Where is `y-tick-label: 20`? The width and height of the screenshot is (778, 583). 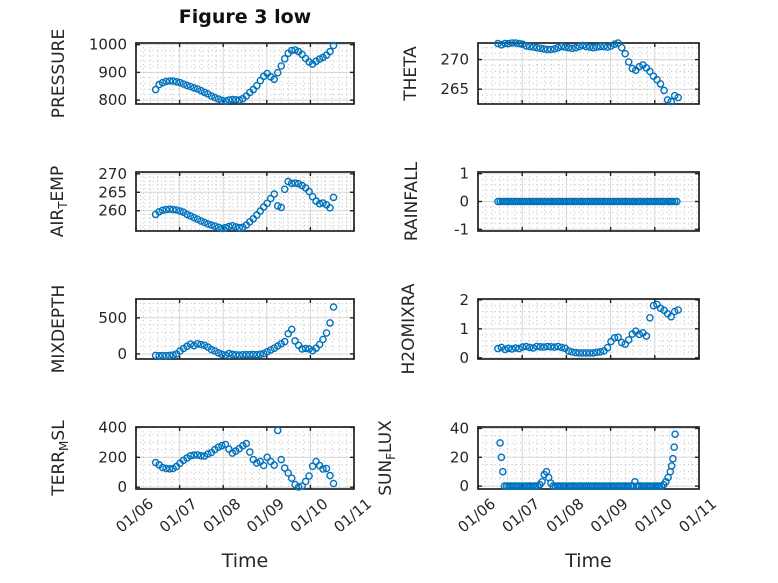
y-tick-label: 20 is located at coordinates (459, 457).